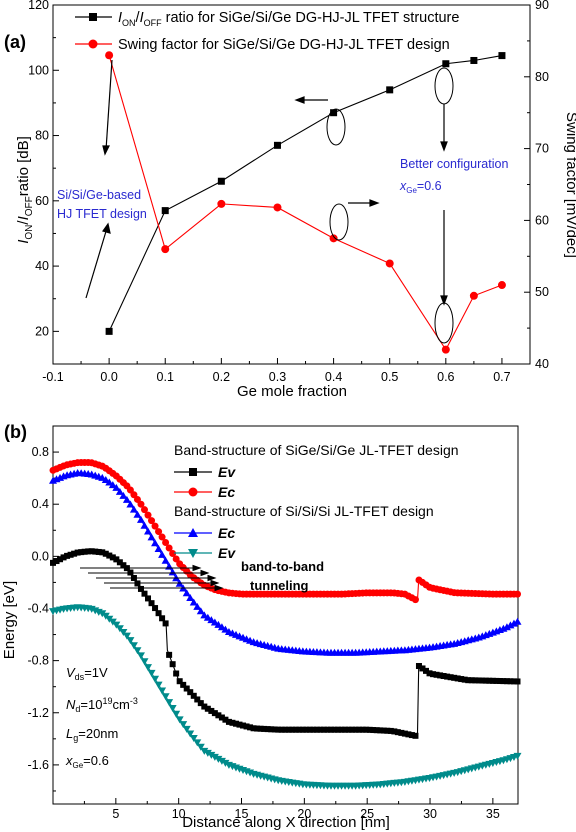 Image resolution: width=576 pixels, height=832 pixels. Describe the element at coordinates (108, 377) in the screenshot. I see `x-tick-label: 0.0` at that location.